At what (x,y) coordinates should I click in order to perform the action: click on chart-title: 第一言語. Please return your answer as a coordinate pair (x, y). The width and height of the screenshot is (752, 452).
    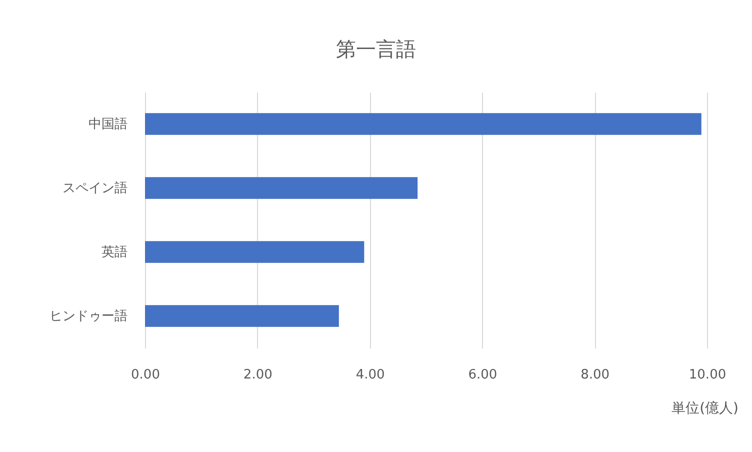
    Looking at the image, I should click on (376, 49).